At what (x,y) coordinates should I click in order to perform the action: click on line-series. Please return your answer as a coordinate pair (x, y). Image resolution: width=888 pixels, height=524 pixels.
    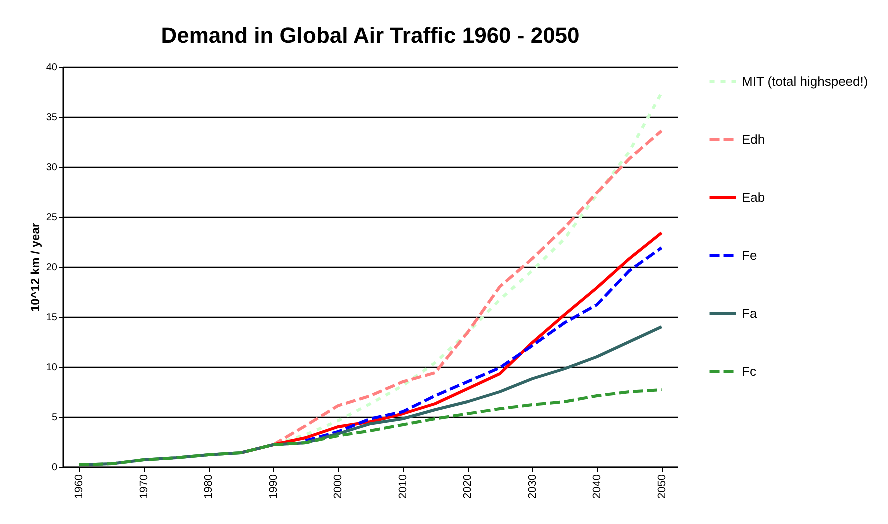
    Looking at the image, I should click on (371, 427).